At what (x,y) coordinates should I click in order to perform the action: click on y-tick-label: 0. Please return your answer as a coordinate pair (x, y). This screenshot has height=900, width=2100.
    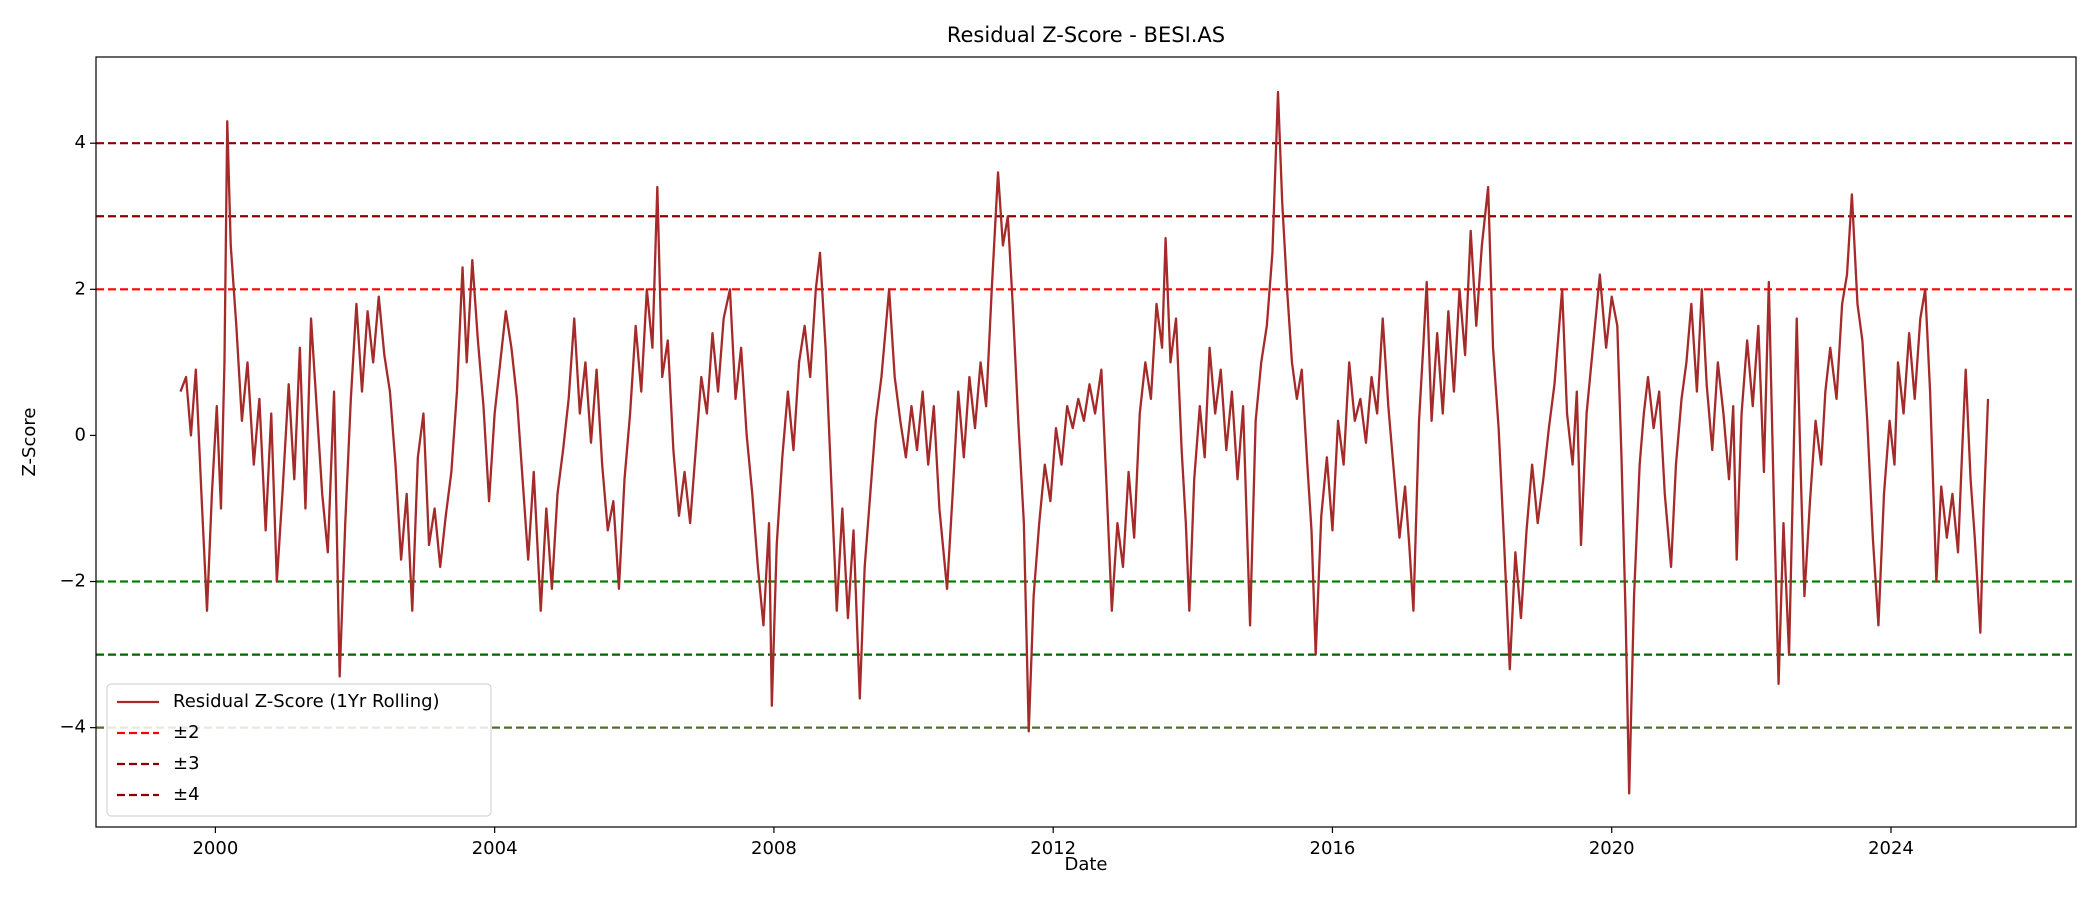
    Looking at the image, I should click on (80, 434).